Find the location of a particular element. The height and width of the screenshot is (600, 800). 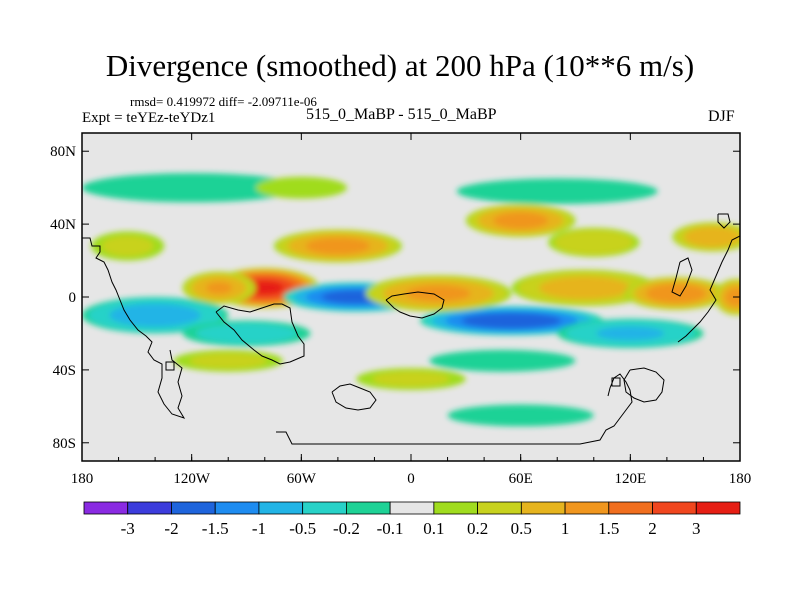

colorbar-label: 1.5 is located at coordinates (608, 528).